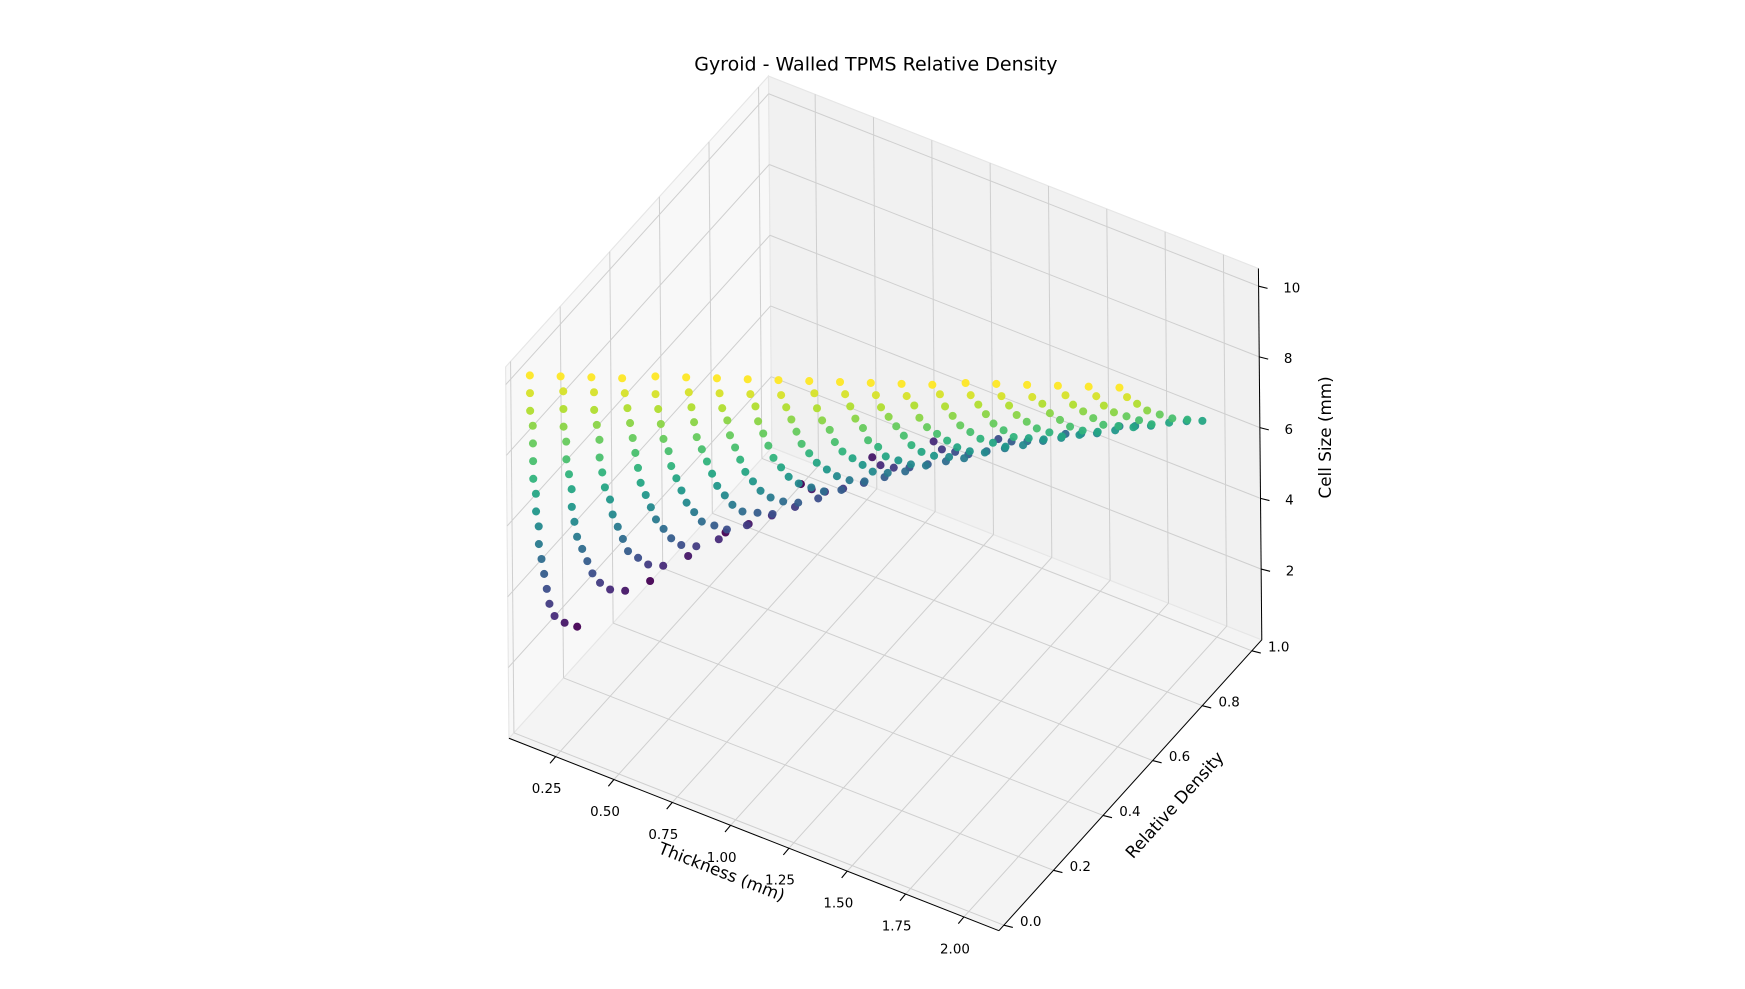 The width and height of the screenshot is (1745, 989). What do you see at coordinates (780, 881) in the screenshot?
I see `x-tick-label: 1.25` at bounding box center [780, 881].